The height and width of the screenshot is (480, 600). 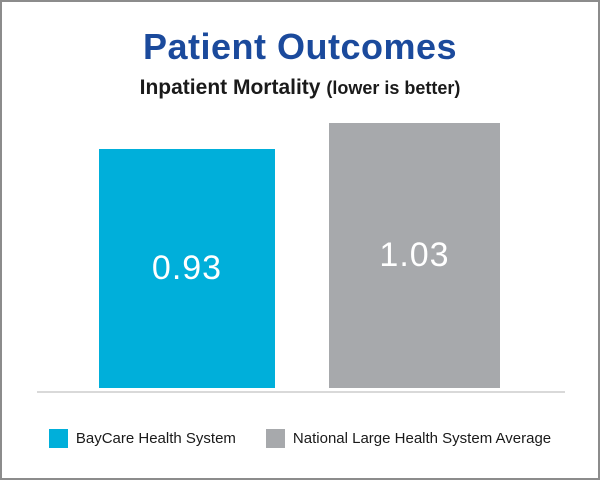 I want to click on bar-value-label: 0.93, so click(x=187, y=268).